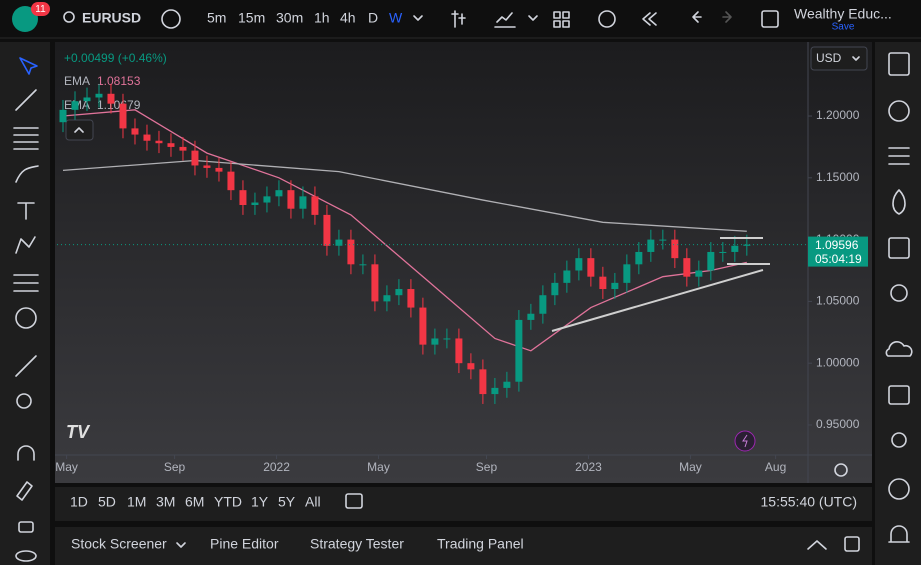 The height and width of the screenshot is (565, 921). What do you see at coordinates (533, 18) in the screenshot?
I see `indicators-menu` at bounding box center [533, 18].